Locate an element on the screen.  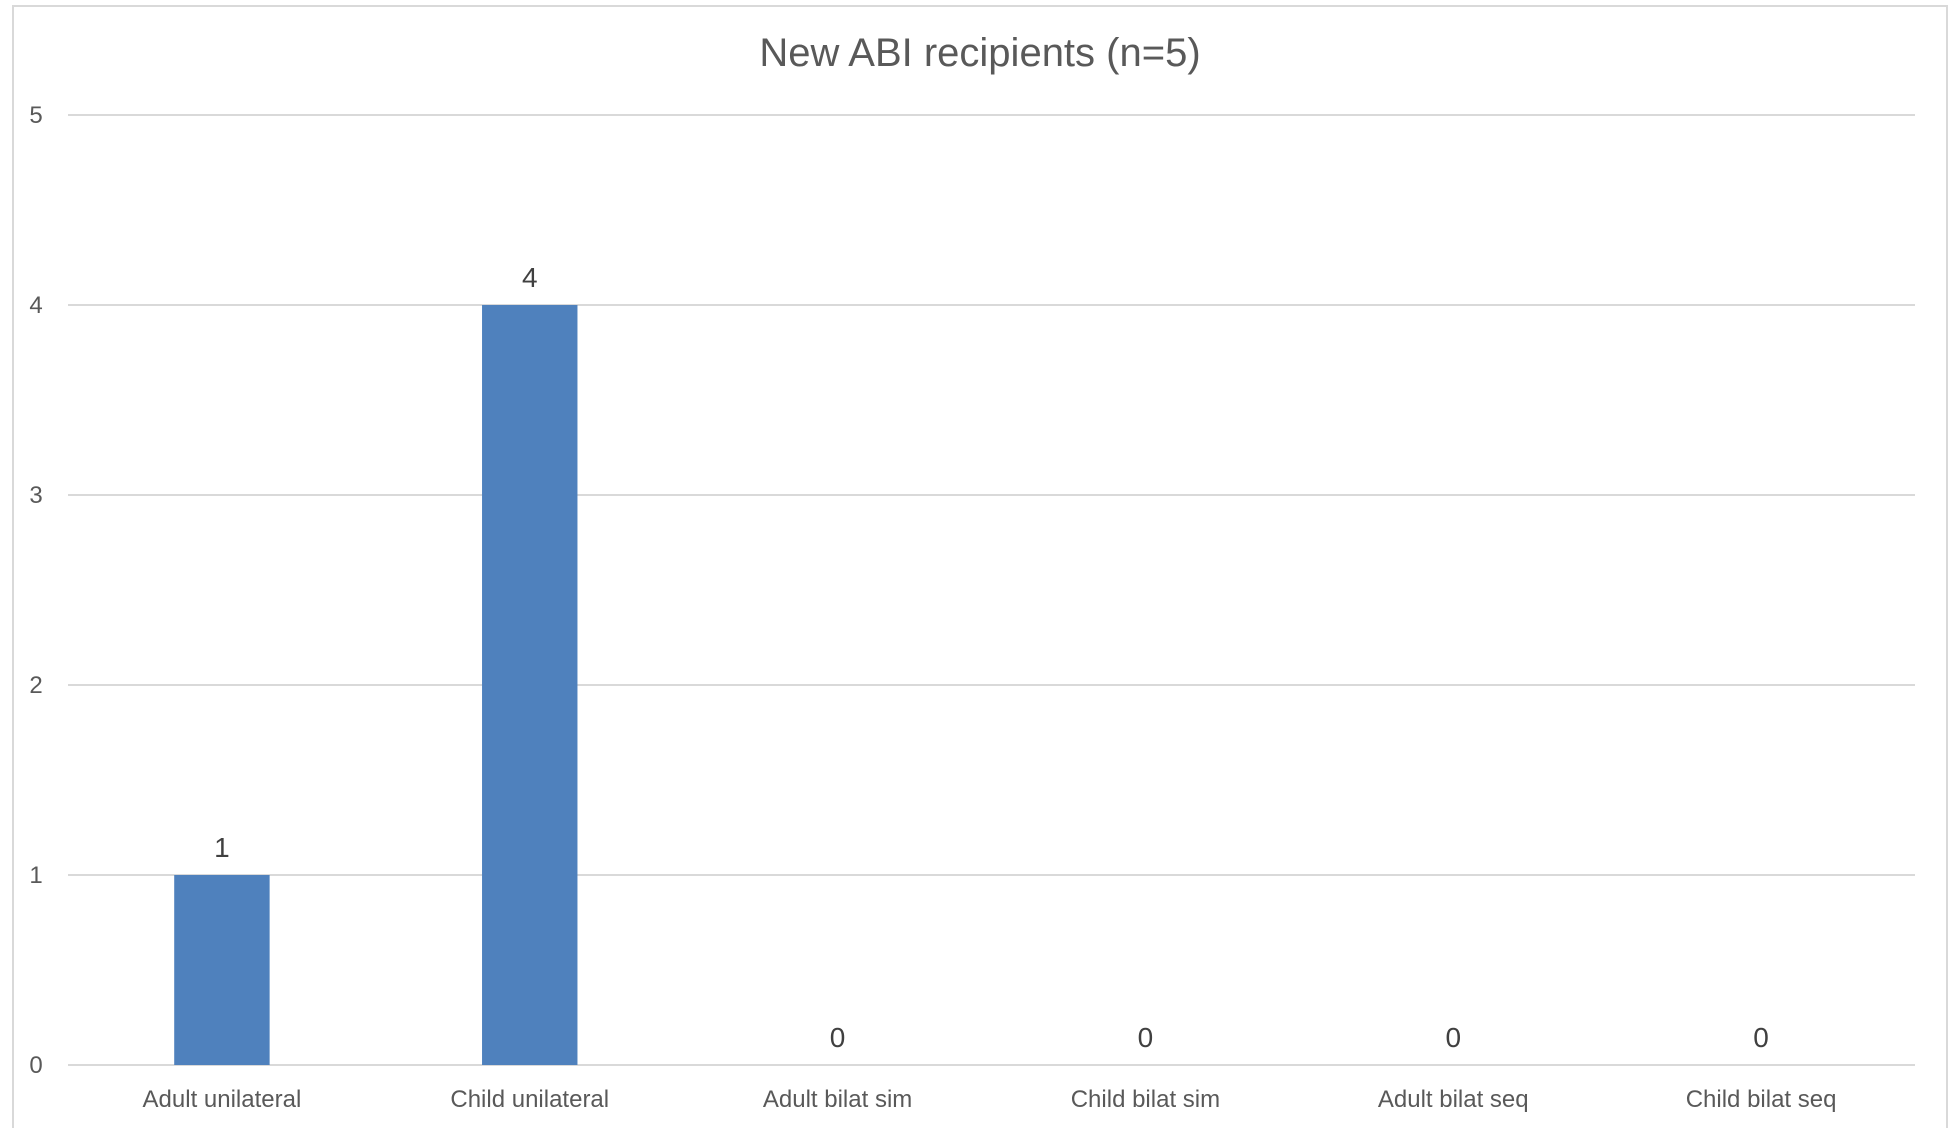
y-tick-label: 3 is located at coordinates (35, 495).